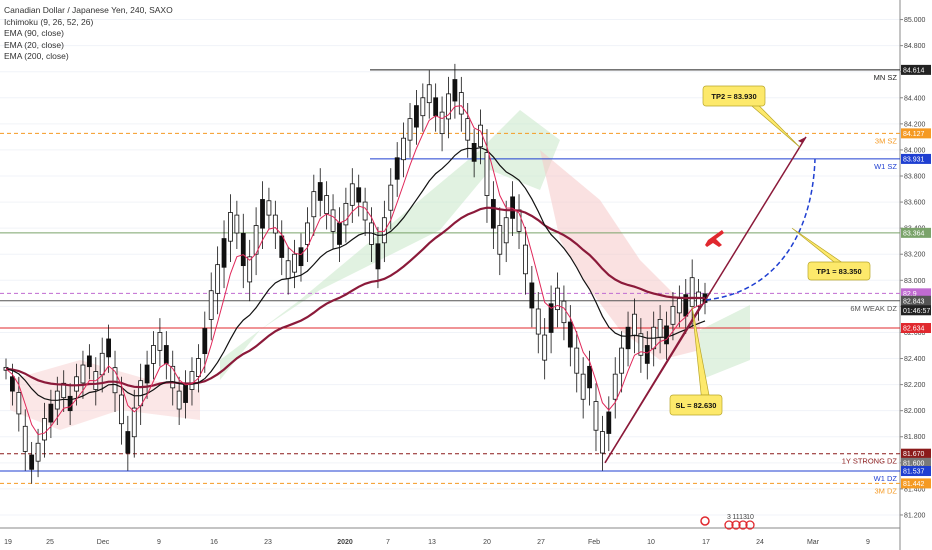 The width and height of the screenshot is (932, 550). What do you see at coordinates (916, 311) in the screenshot?
I see `price-tag-label: 01:46:57` at bounding box center [916, 311].